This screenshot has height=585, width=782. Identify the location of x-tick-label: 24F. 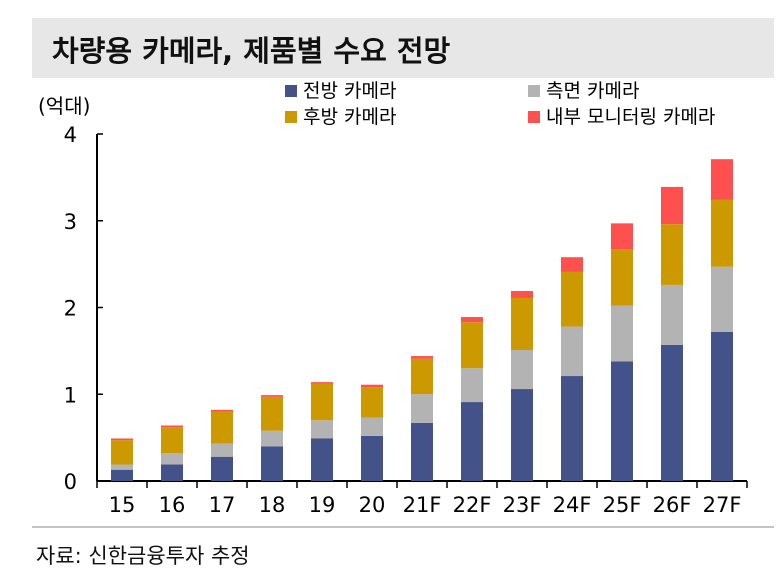
(572, 505).